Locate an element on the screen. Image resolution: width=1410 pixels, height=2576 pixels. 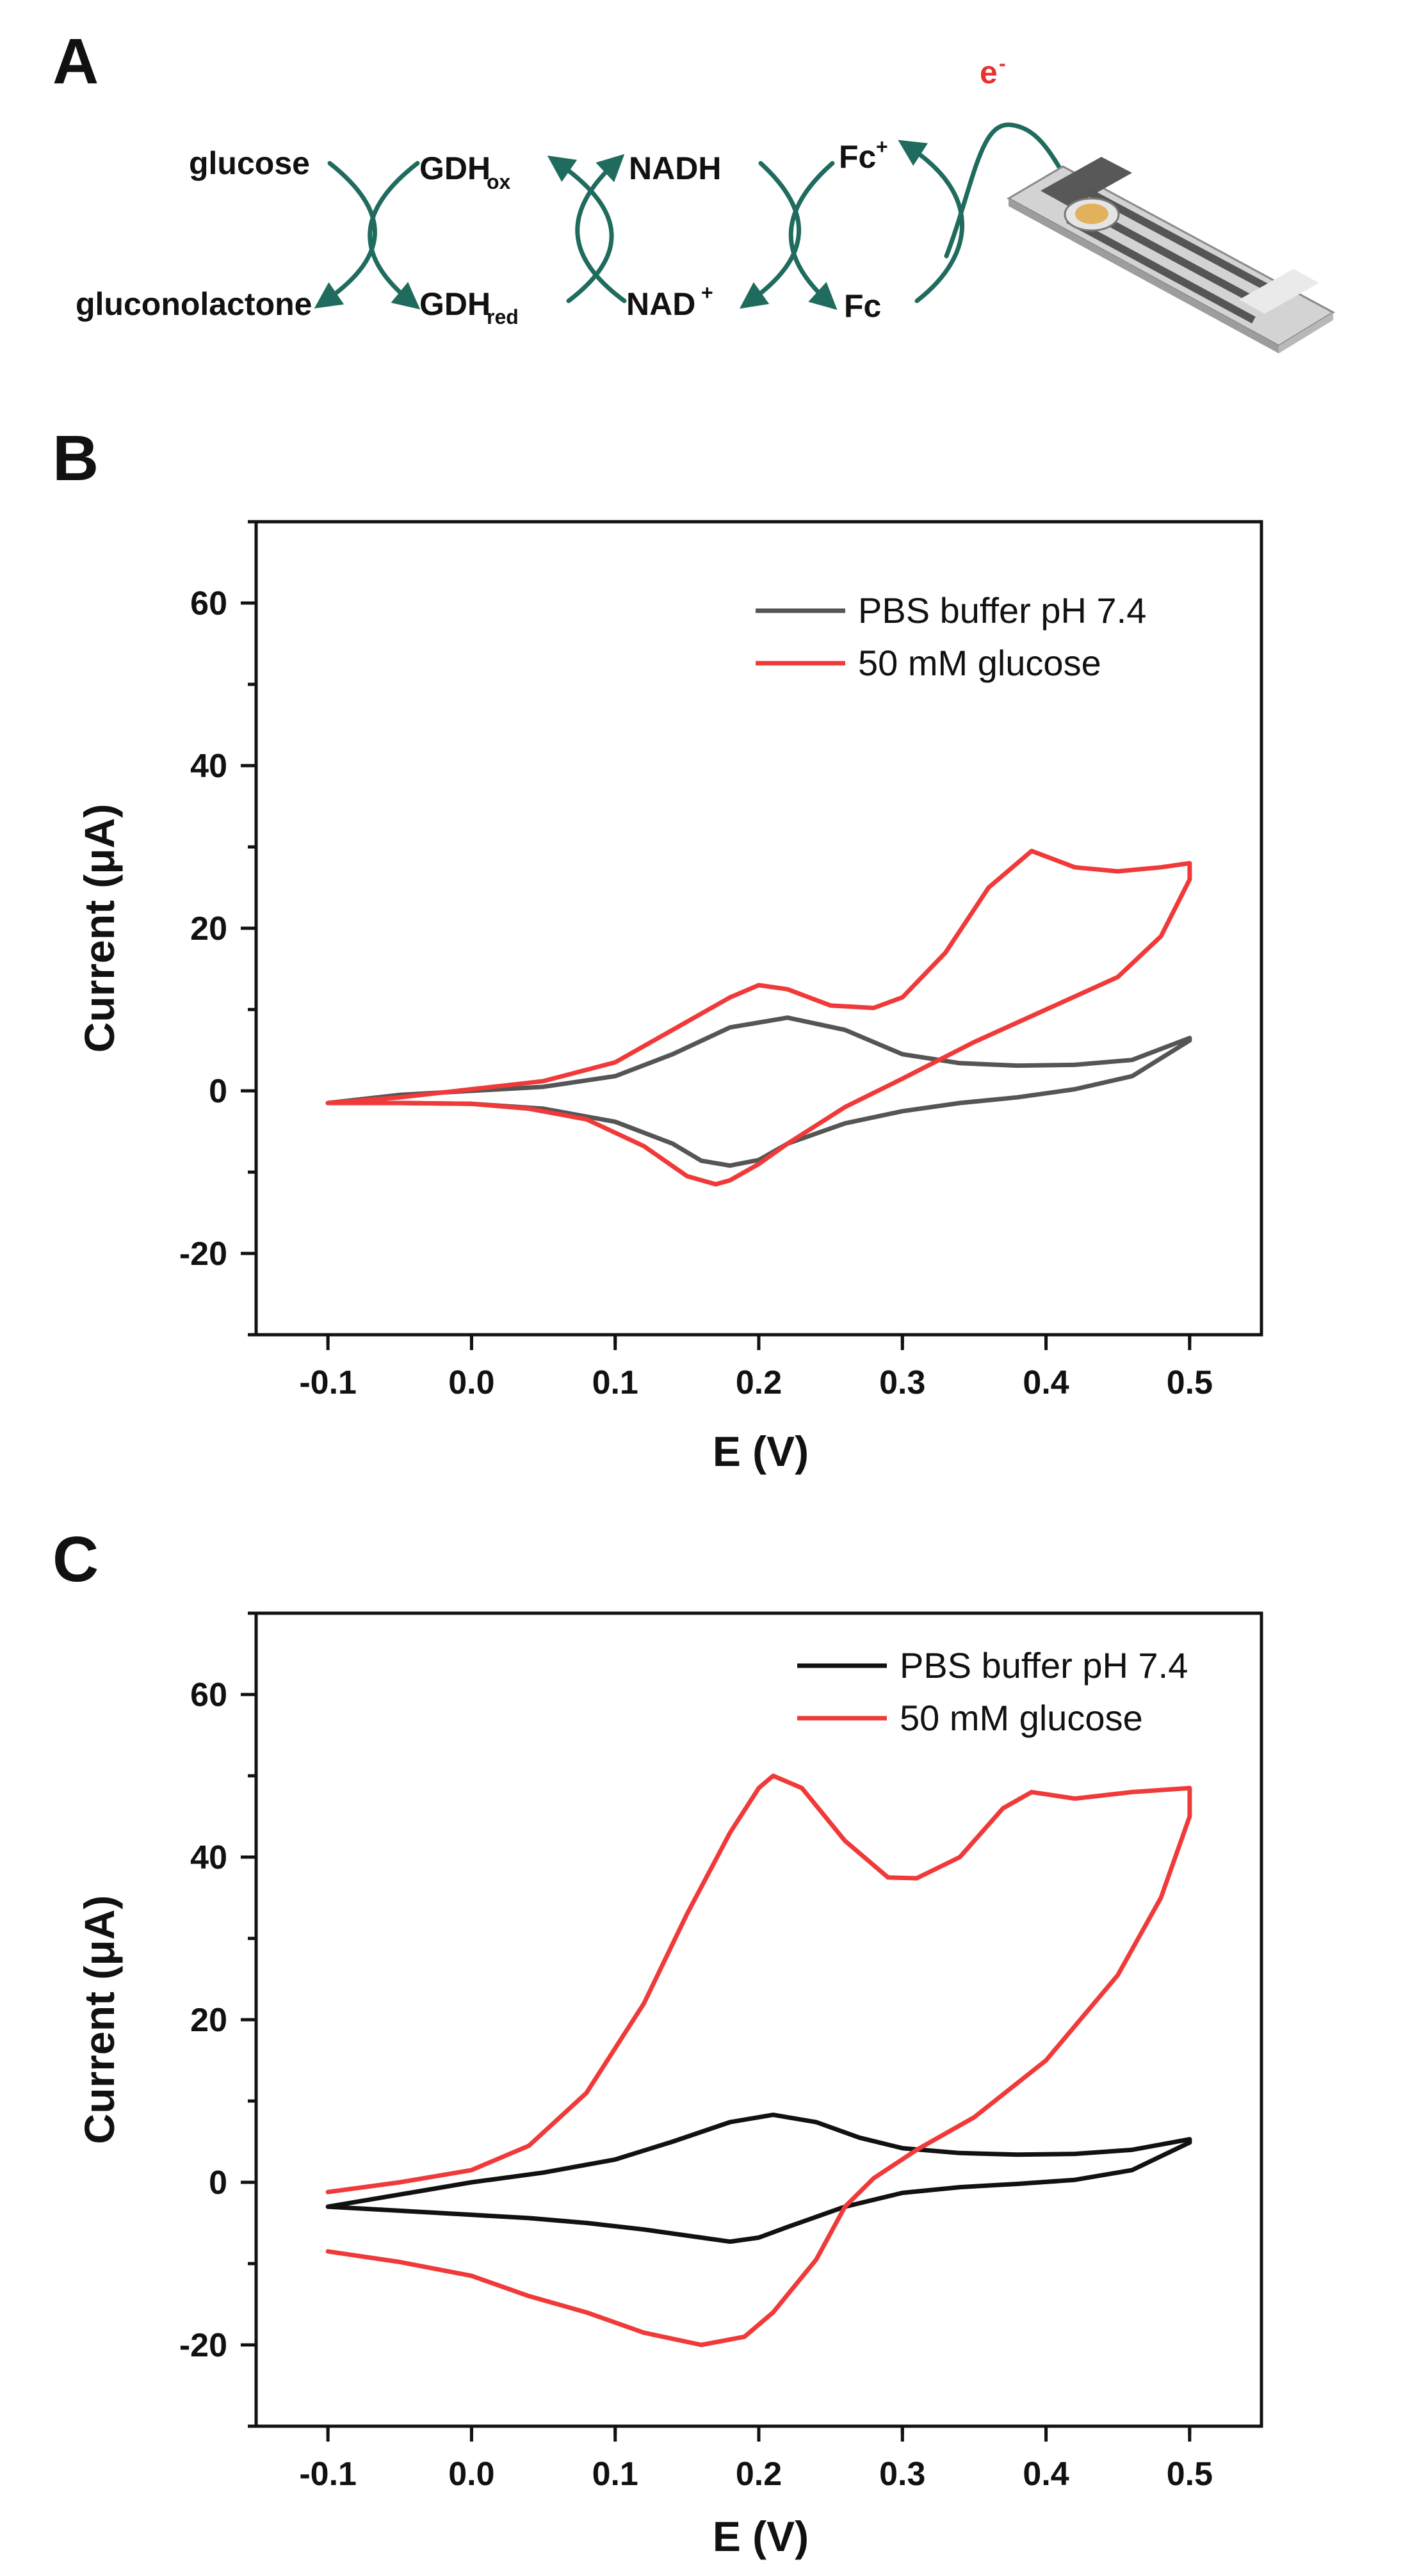
ytick-label-b-4: 60 is located at coordinates (208, 603).